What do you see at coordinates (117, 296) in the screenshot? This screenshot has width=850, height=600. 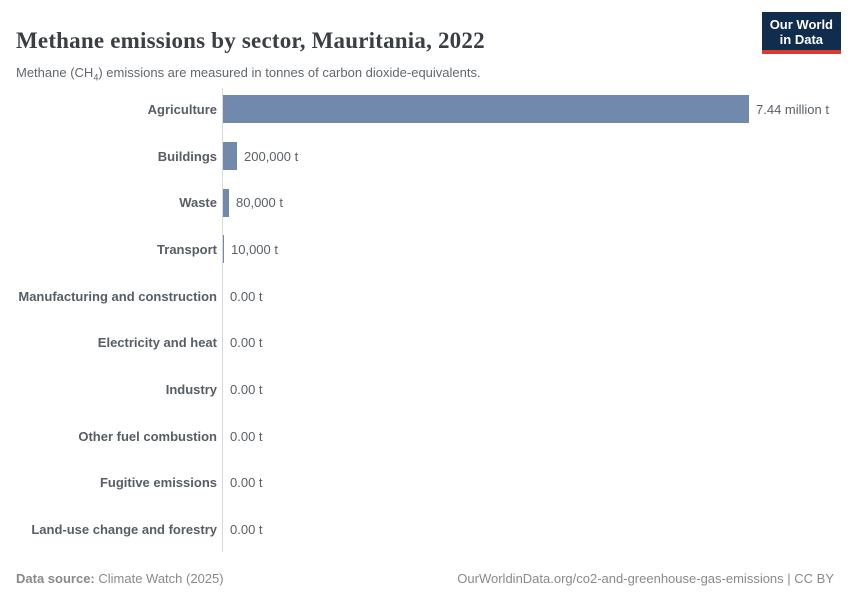 I see `category-label: Manufacturing and construction` at bounding box center [117, 296].